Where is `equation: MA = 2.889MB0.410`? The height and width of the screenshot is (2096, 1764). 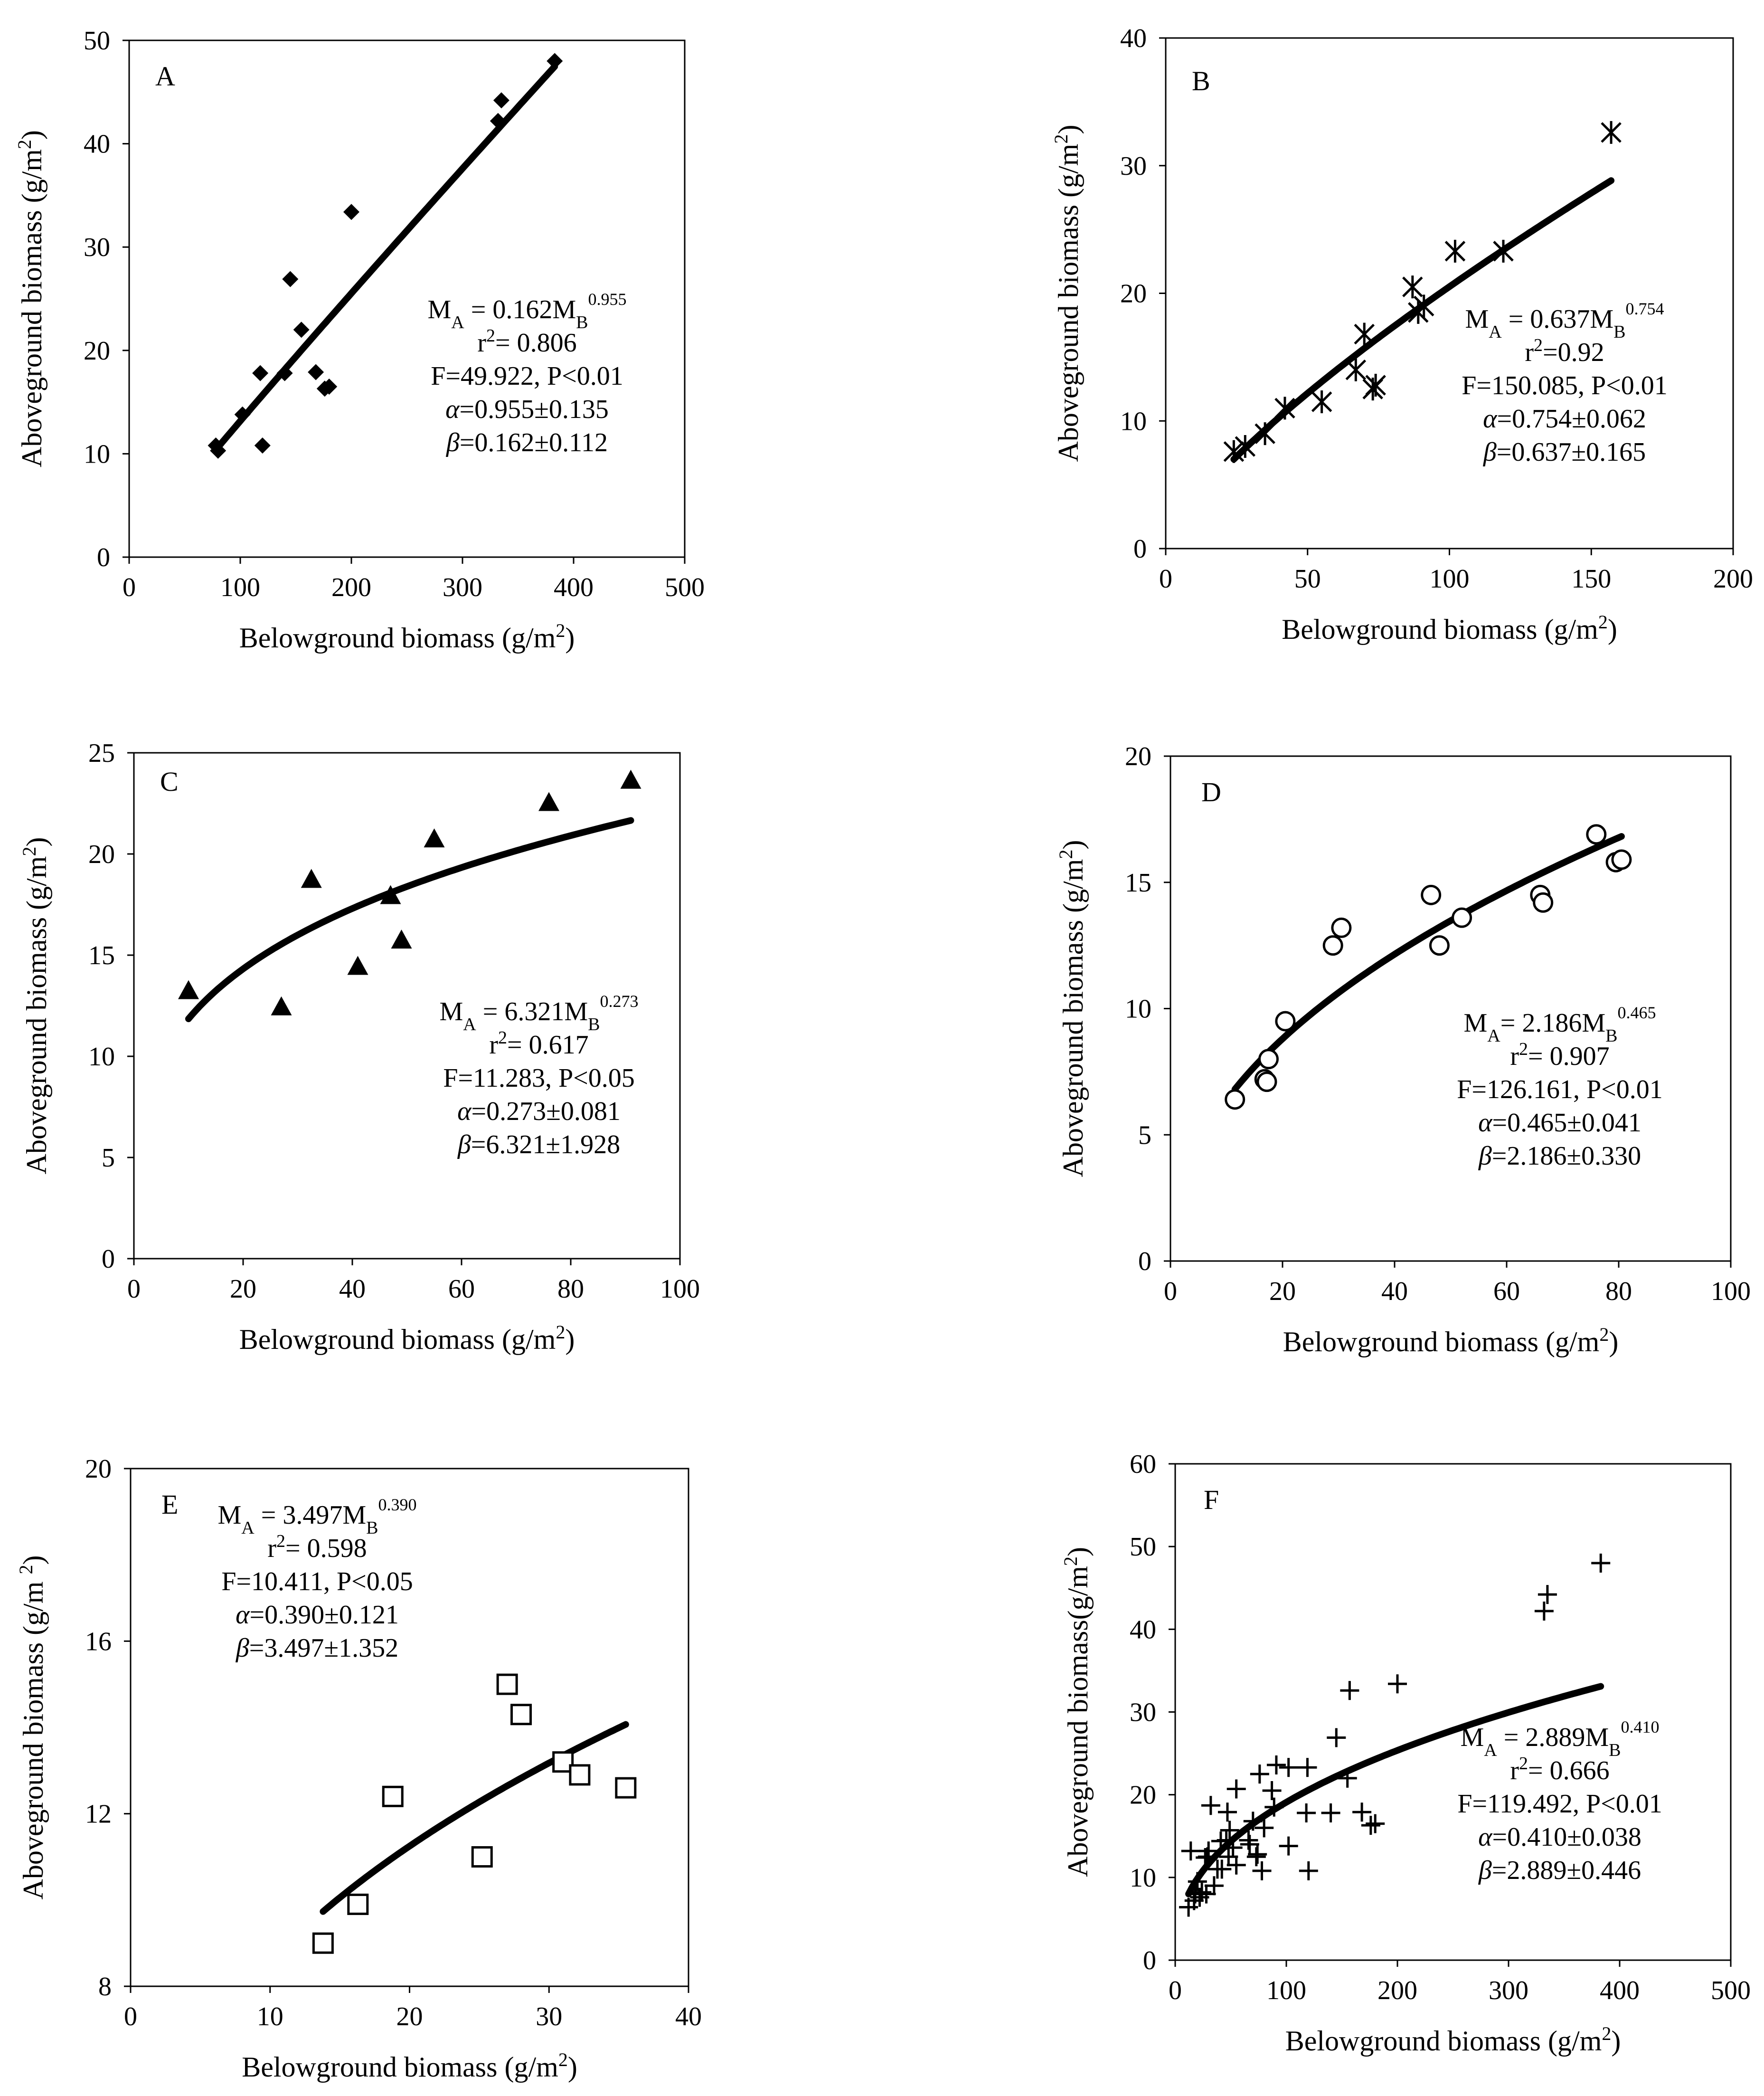 equation: MA = 2.889MB0.410 is located at coordinates (1560, 1738).